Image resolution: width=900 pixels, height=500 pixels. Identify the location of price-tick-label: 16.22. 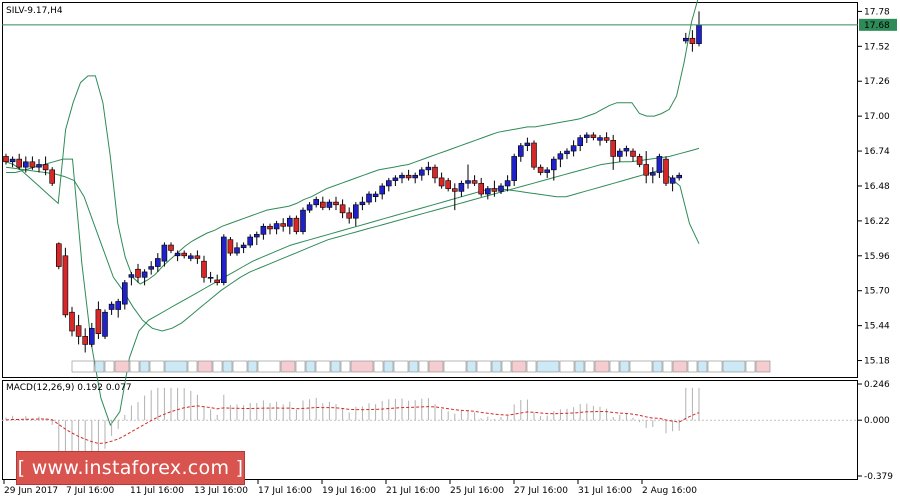
(877, 222).